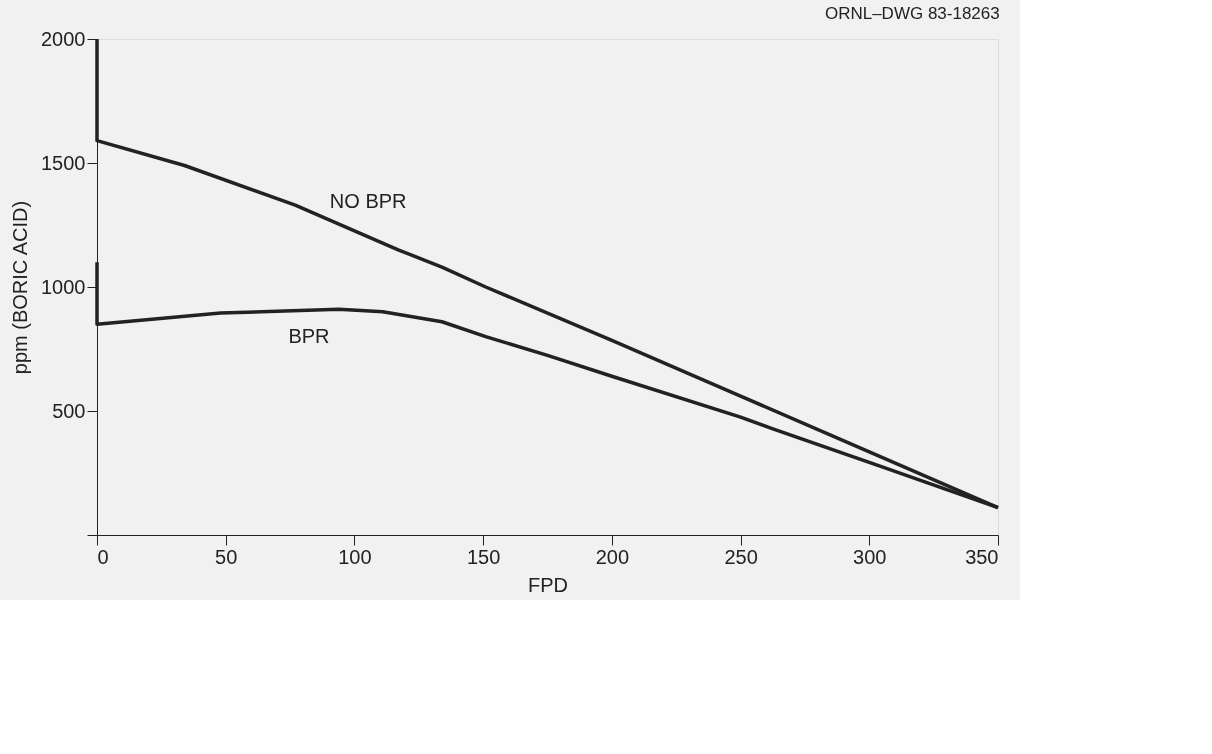 Image resolution: width=1212 pixels, height=754 pixels. What do you see at coordinates (368, 200) in the screenshot?
I see `series-label: NO BPR` at bounding box center [368, 200].